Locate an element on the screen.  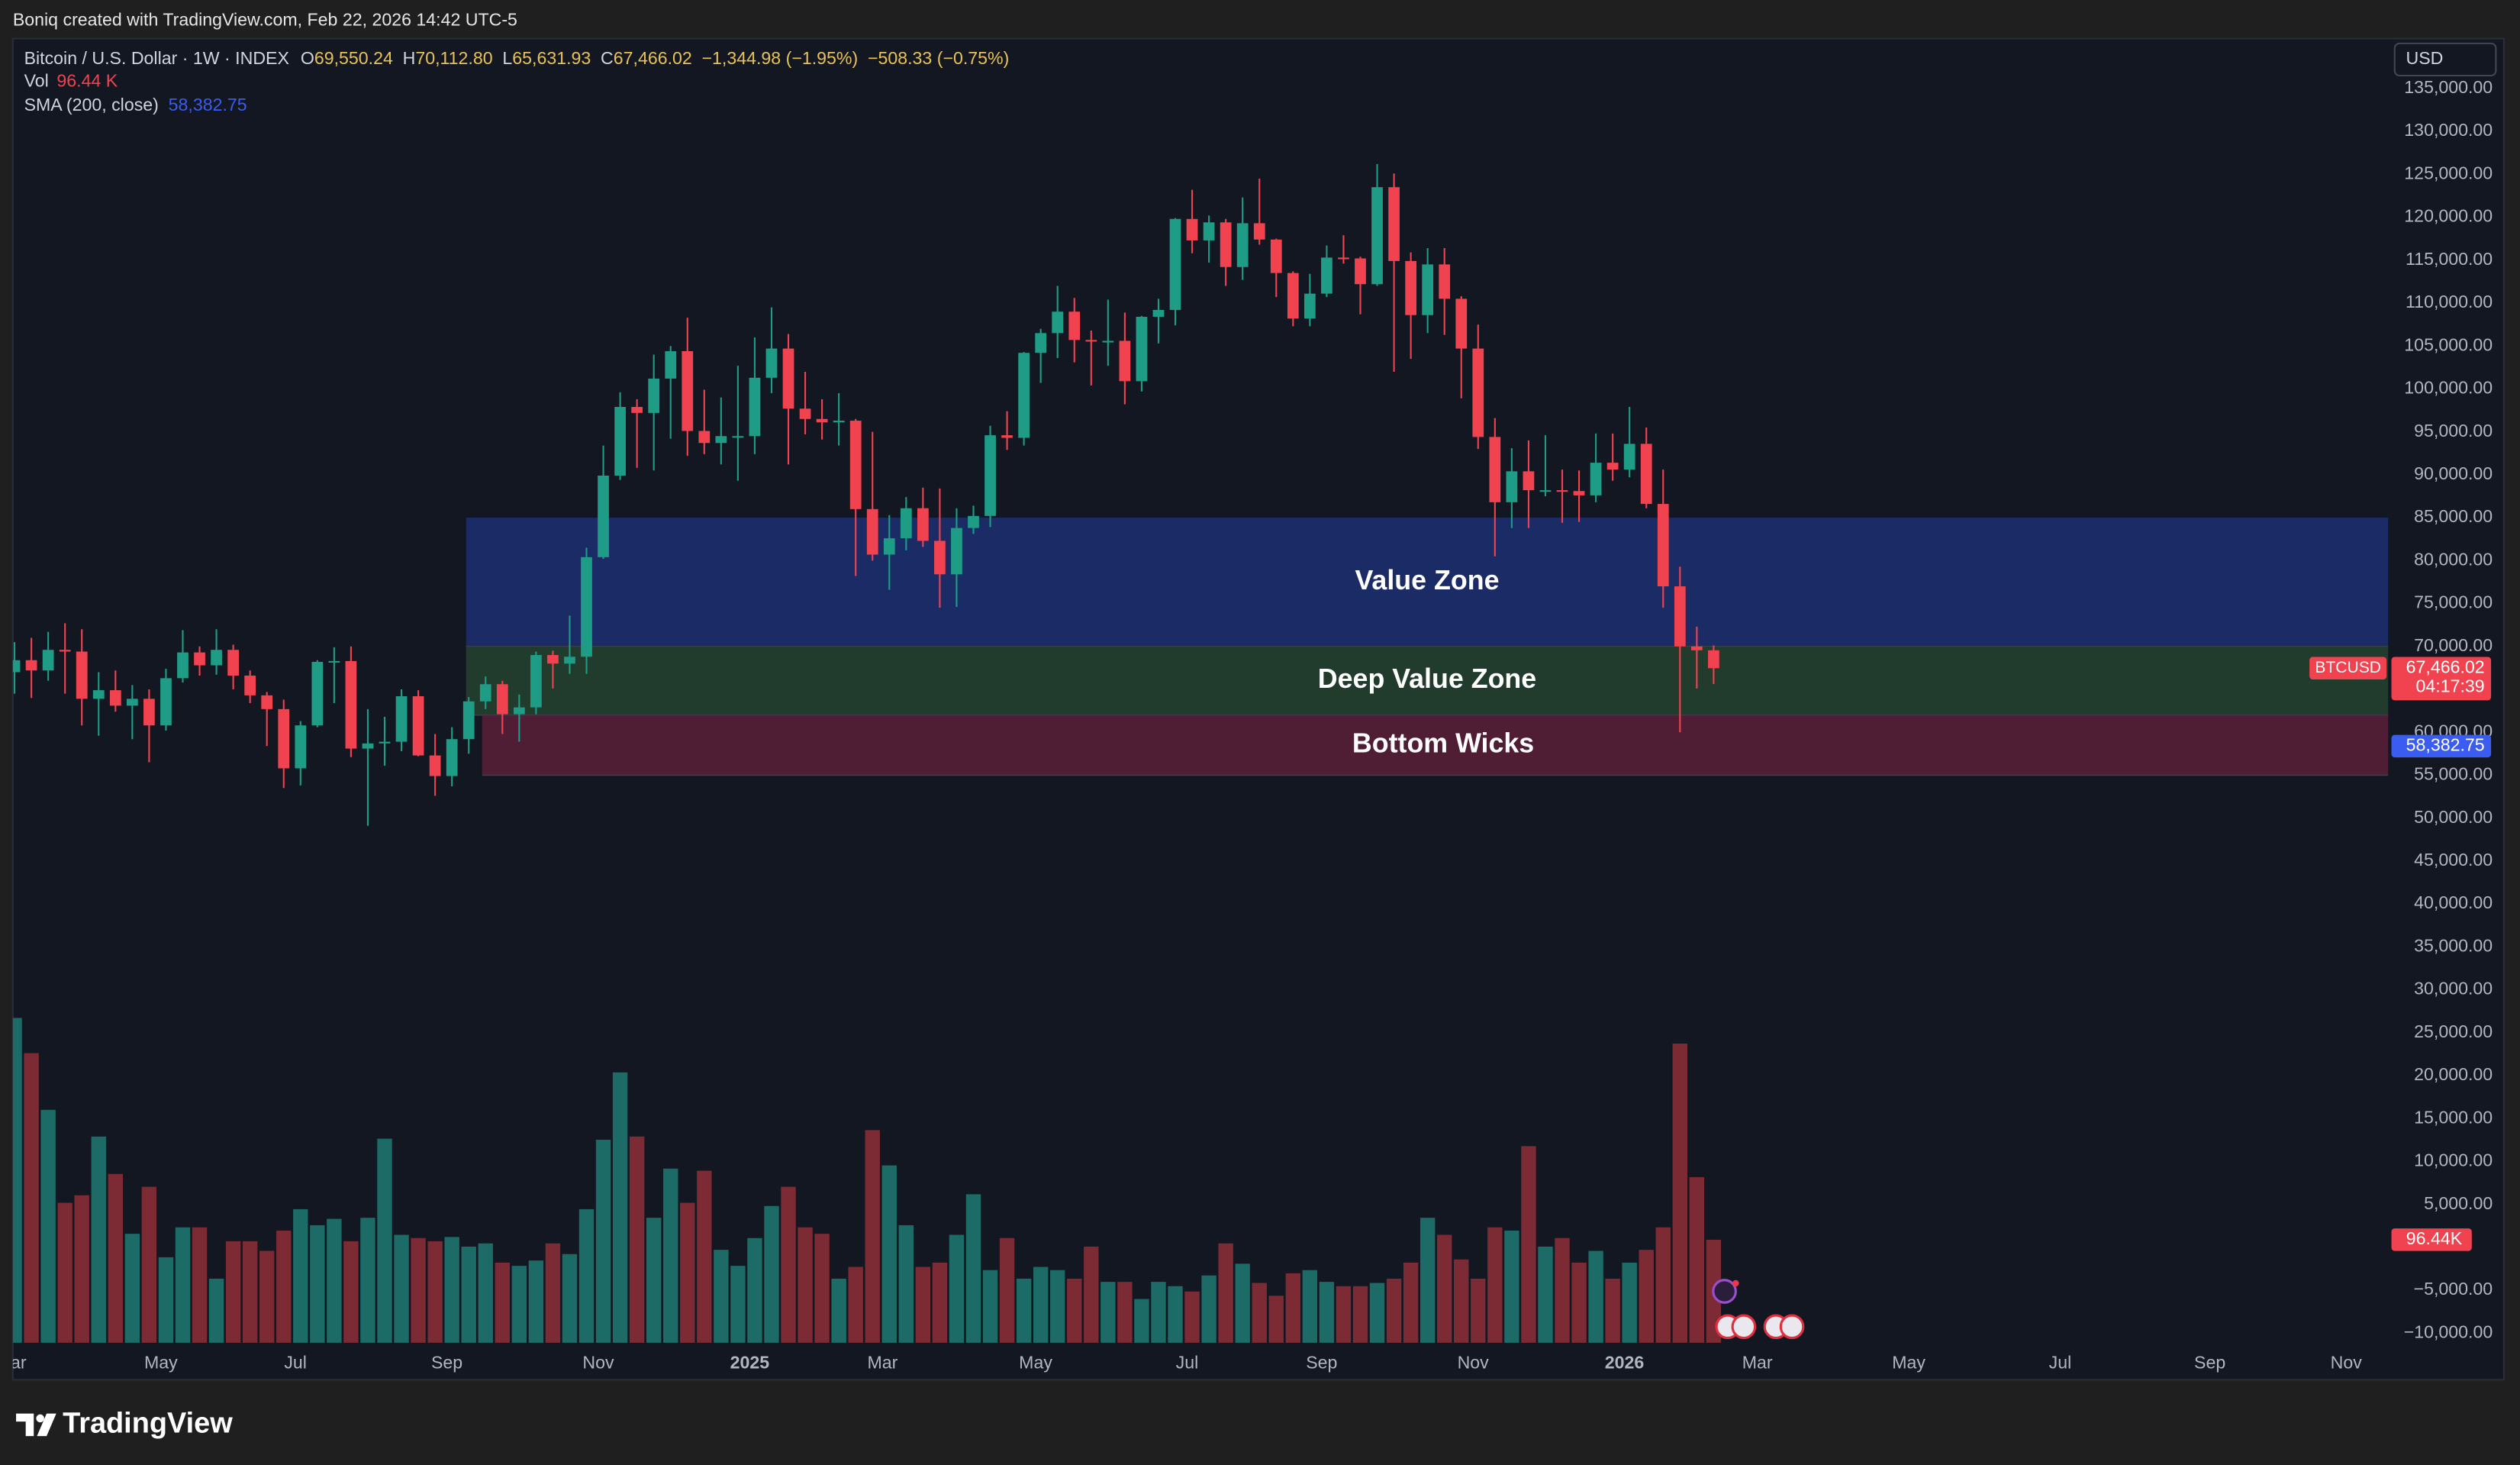
y-tick-label: 25,000.00 is located at coordinates (2453, 1031).